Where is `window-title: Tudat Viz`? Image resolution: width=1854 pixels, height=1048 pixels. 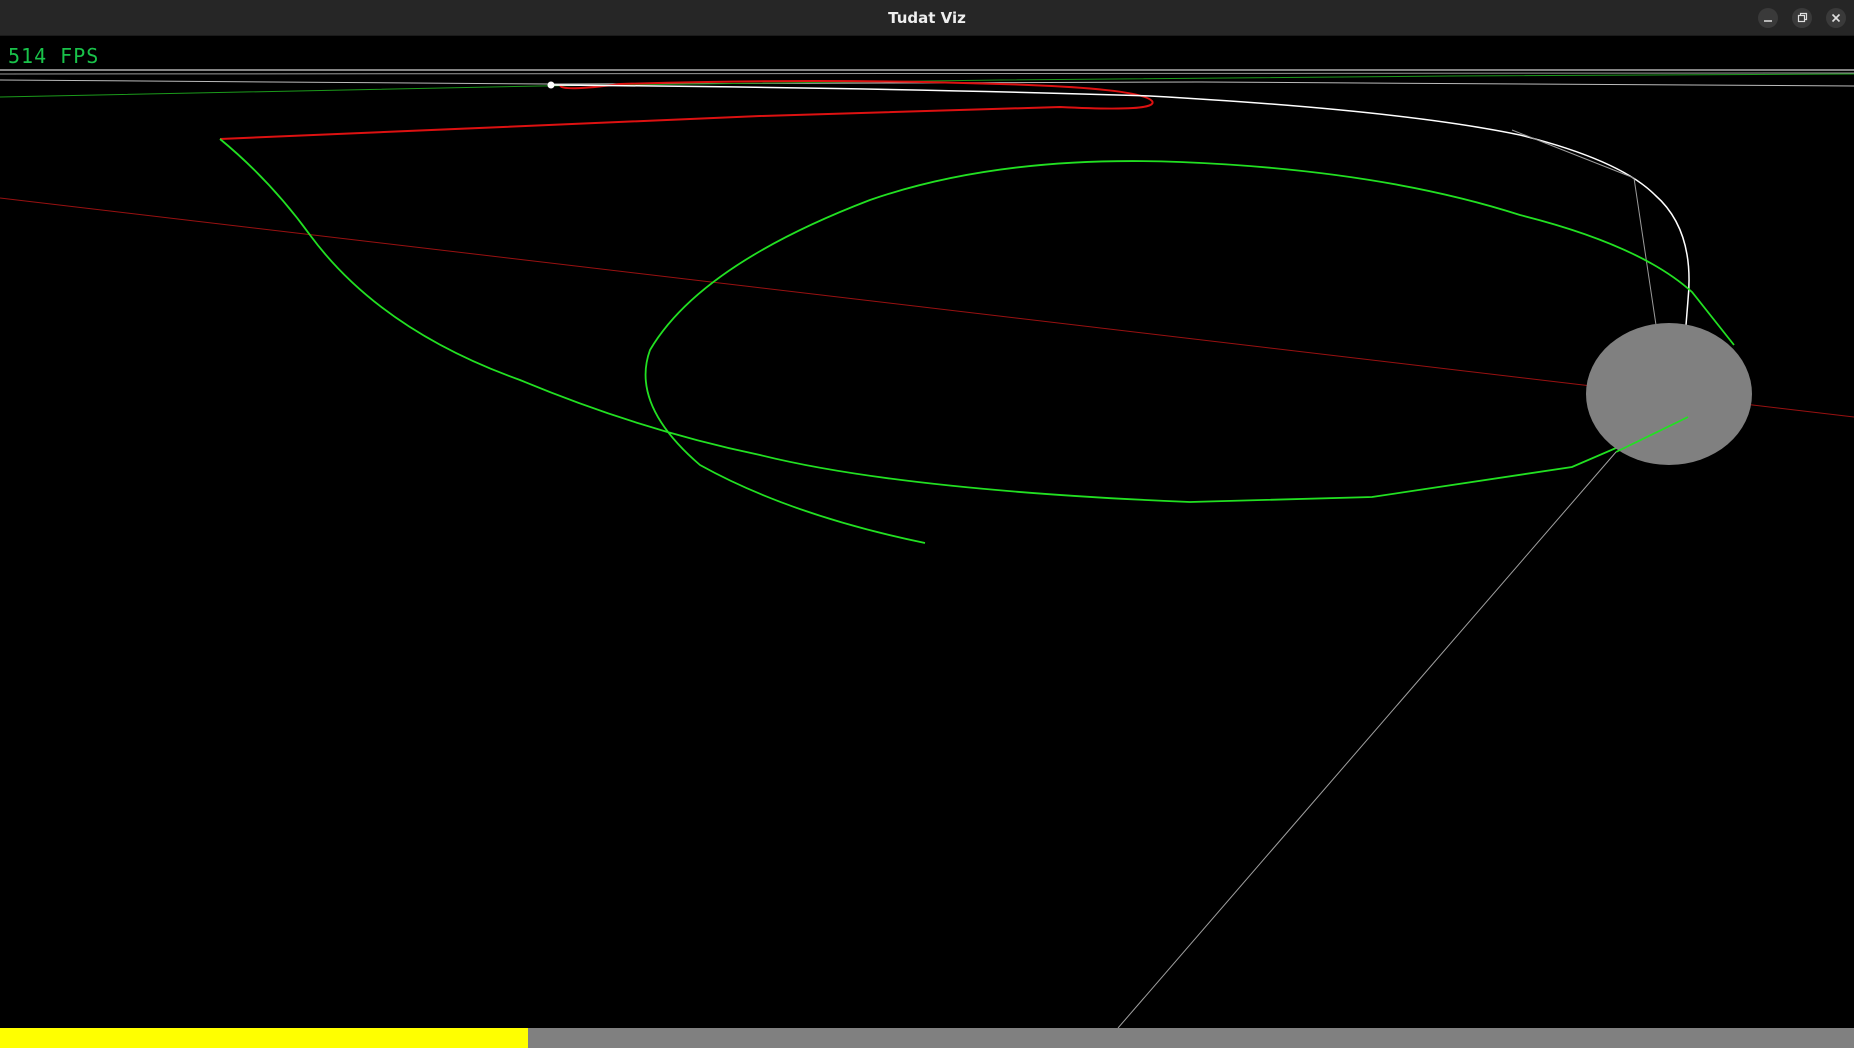 window-title: Tudat Viz is located at coordinates (927, 18).